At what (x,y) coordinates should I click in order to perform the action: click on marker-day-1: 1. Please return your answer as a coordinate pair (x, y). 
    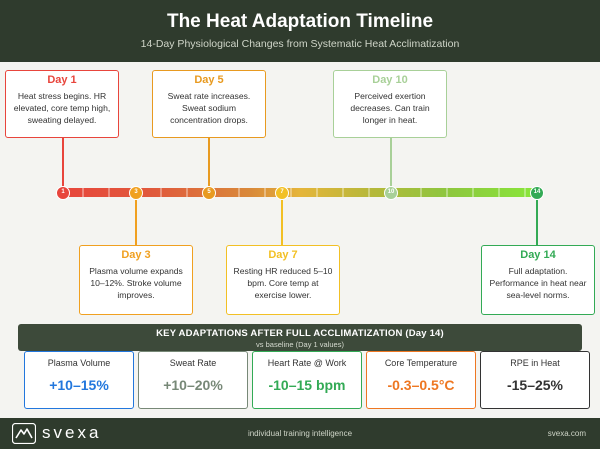
    Looking at the image, I should click on (63, 193).